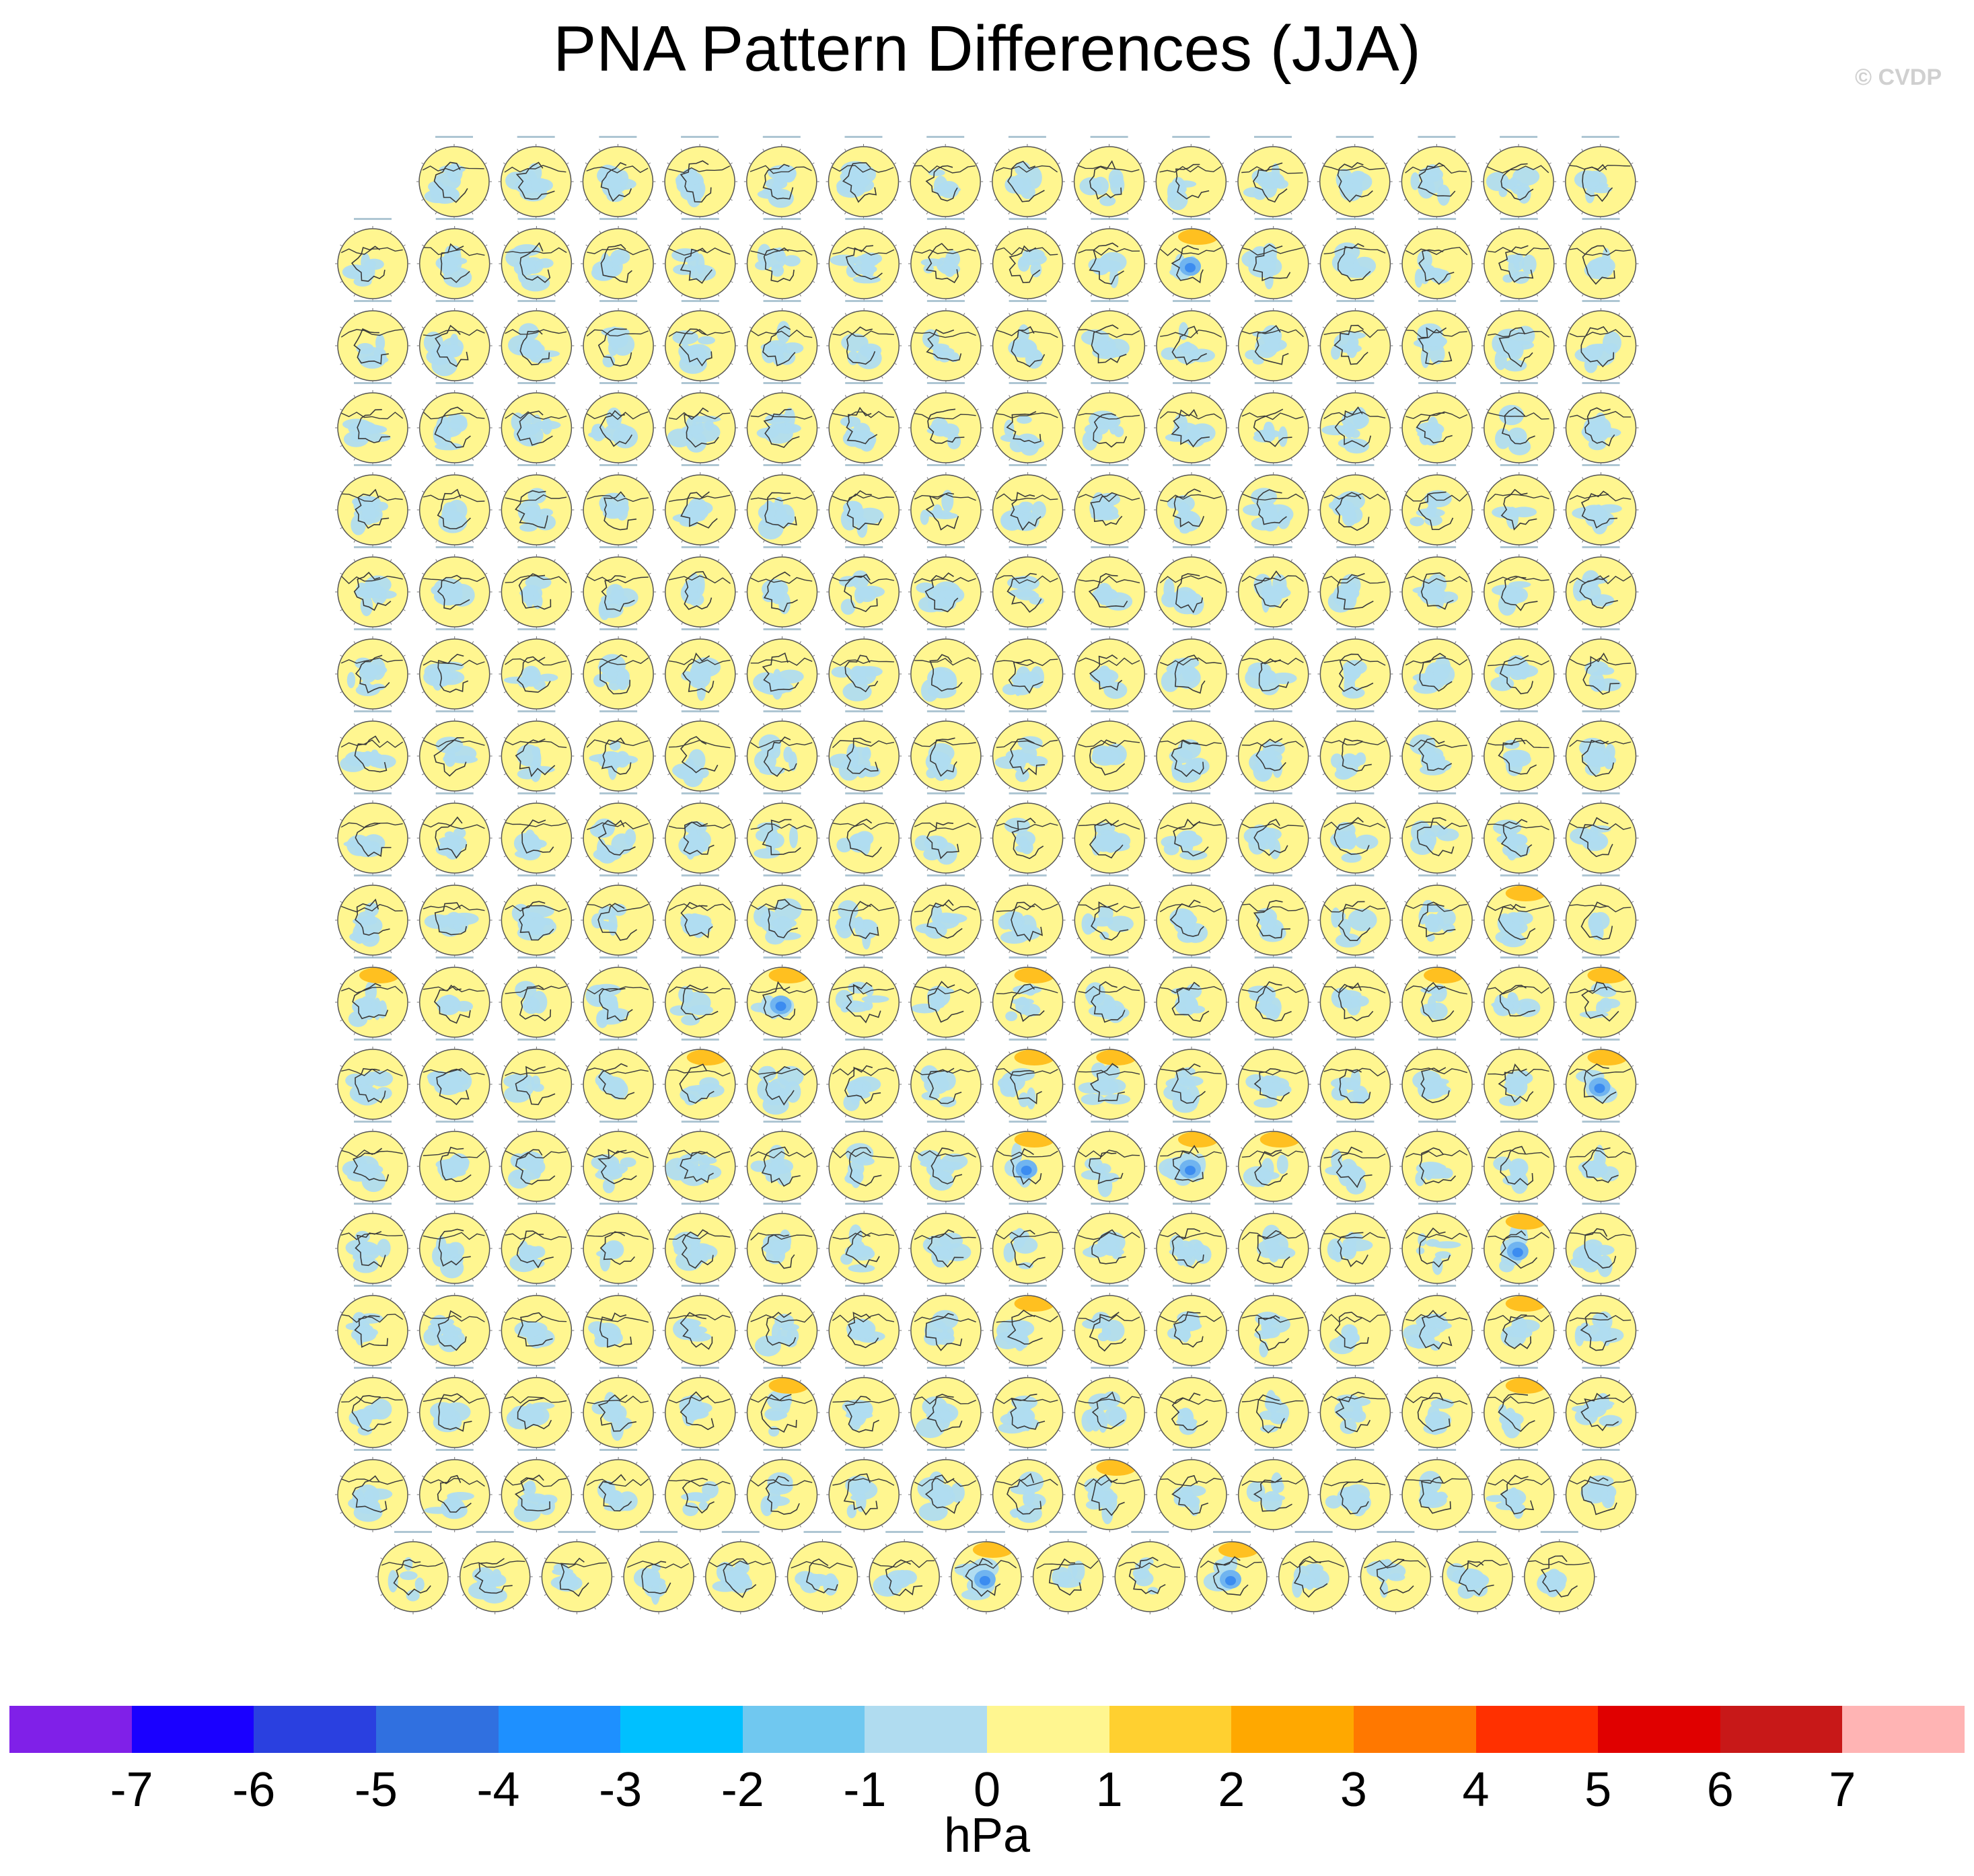 Image resolution: width=1974 pixels, height=1876 pixels. Describe the element at coordinates (1109, 1790) in the screenshot. I see `colorbar-tick-label: 1` at that location.